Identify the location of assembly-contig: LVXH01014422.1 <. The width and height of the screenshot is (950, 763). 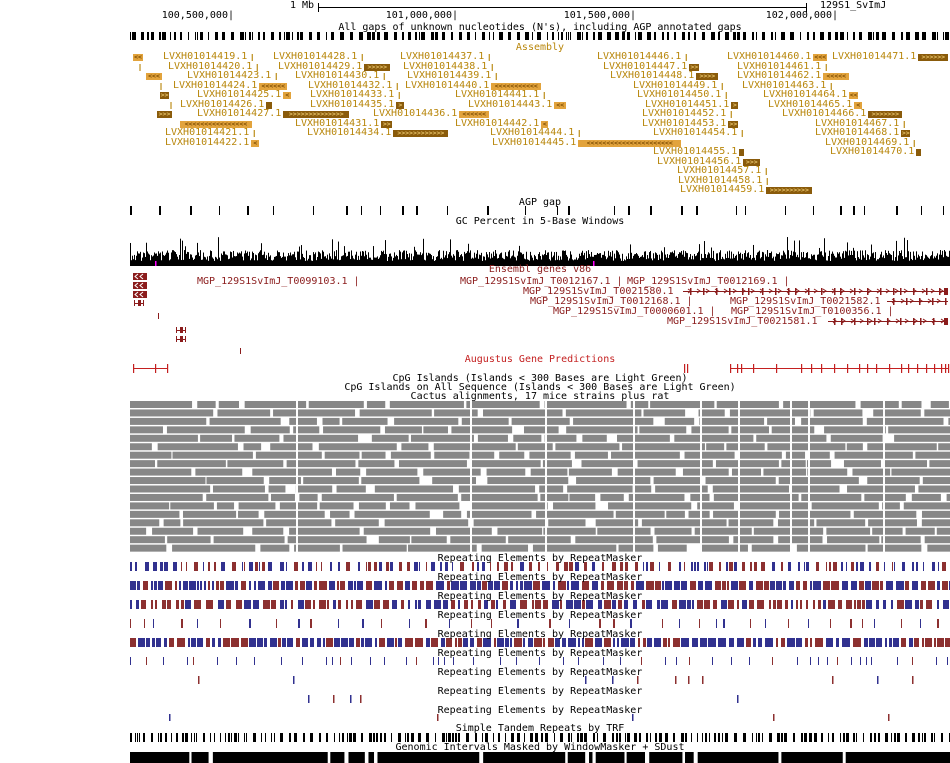
(212, 143).